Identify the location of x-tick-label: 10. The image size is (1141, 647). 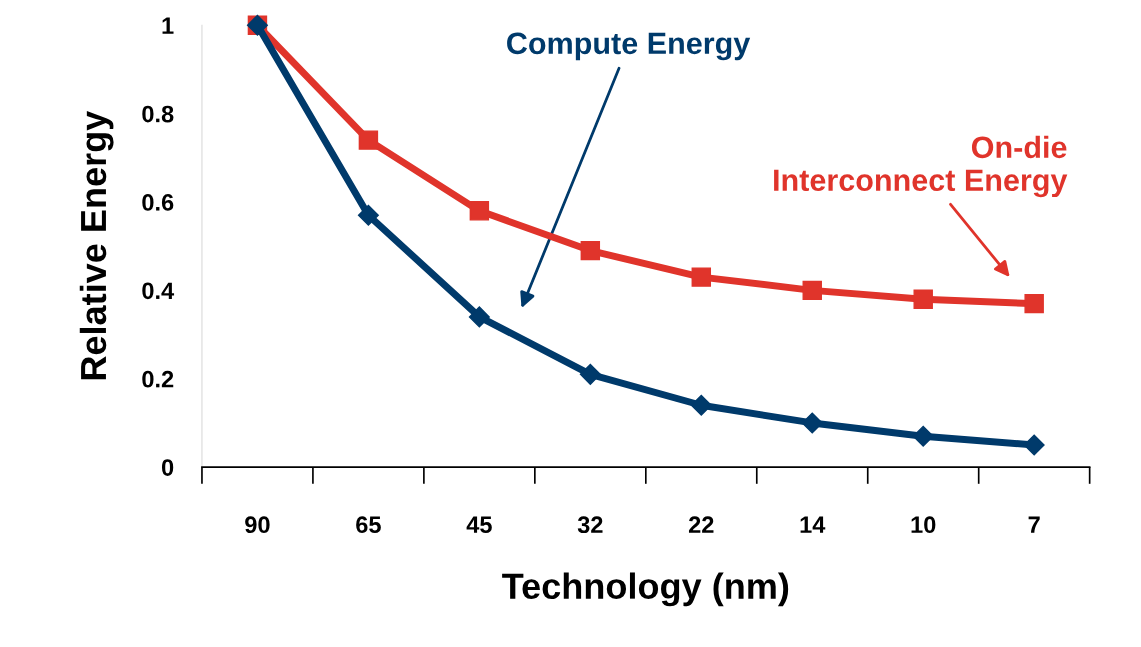
(923, 525).